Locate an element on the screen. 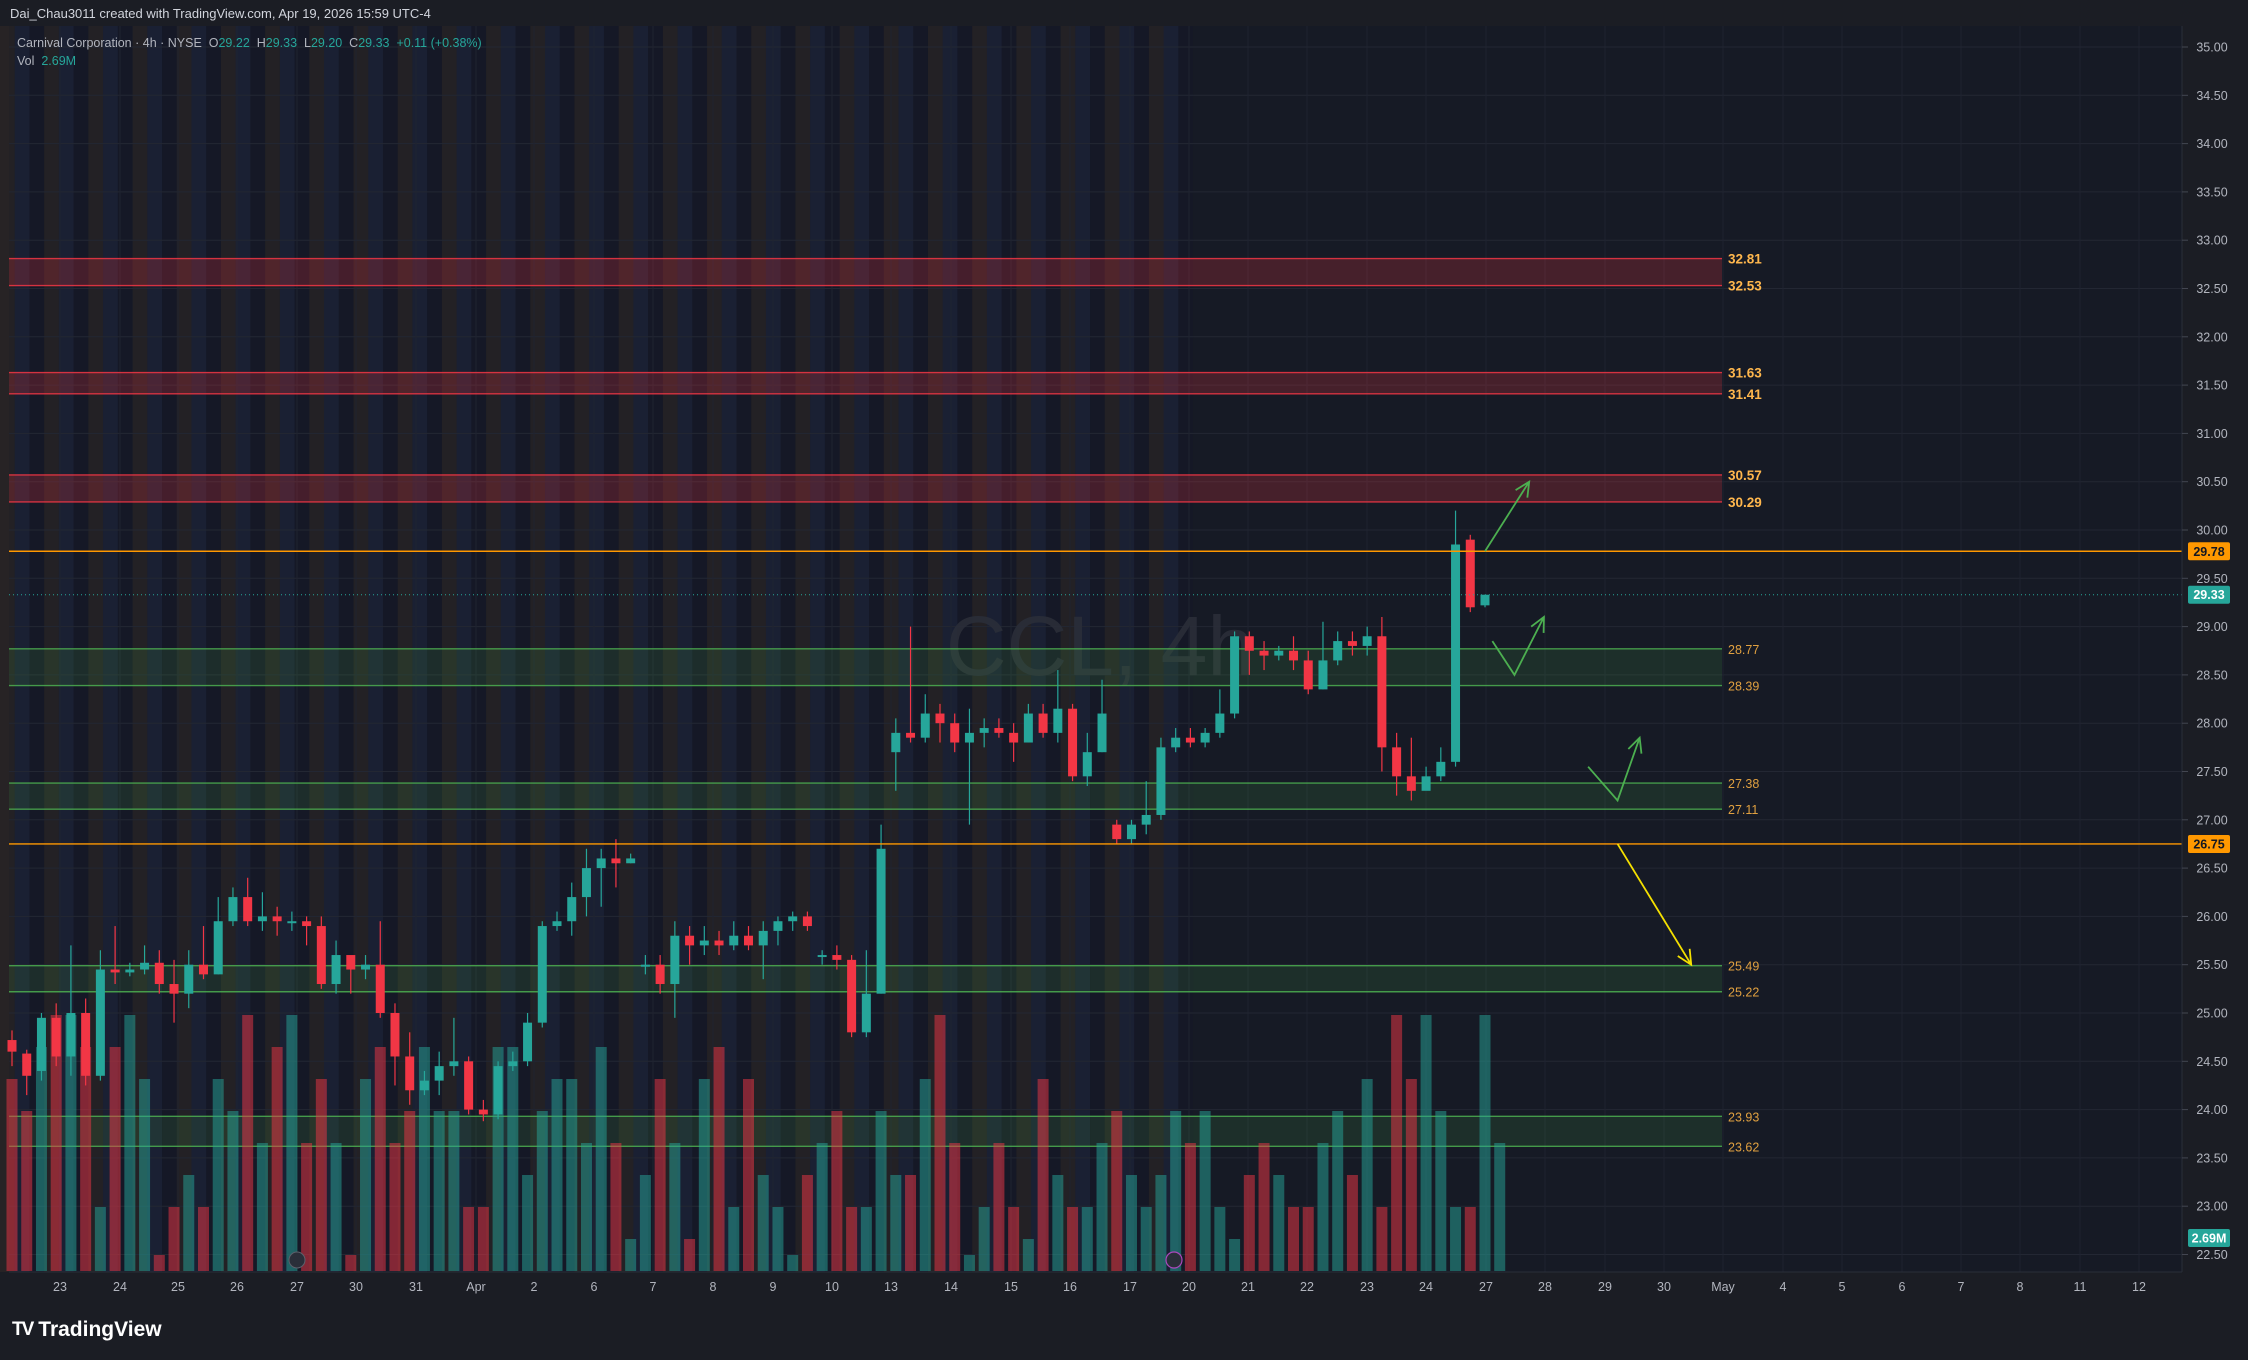 The image size is (2248, 1360). zone-label: 28.39 is located at coordinates (1743, 687).